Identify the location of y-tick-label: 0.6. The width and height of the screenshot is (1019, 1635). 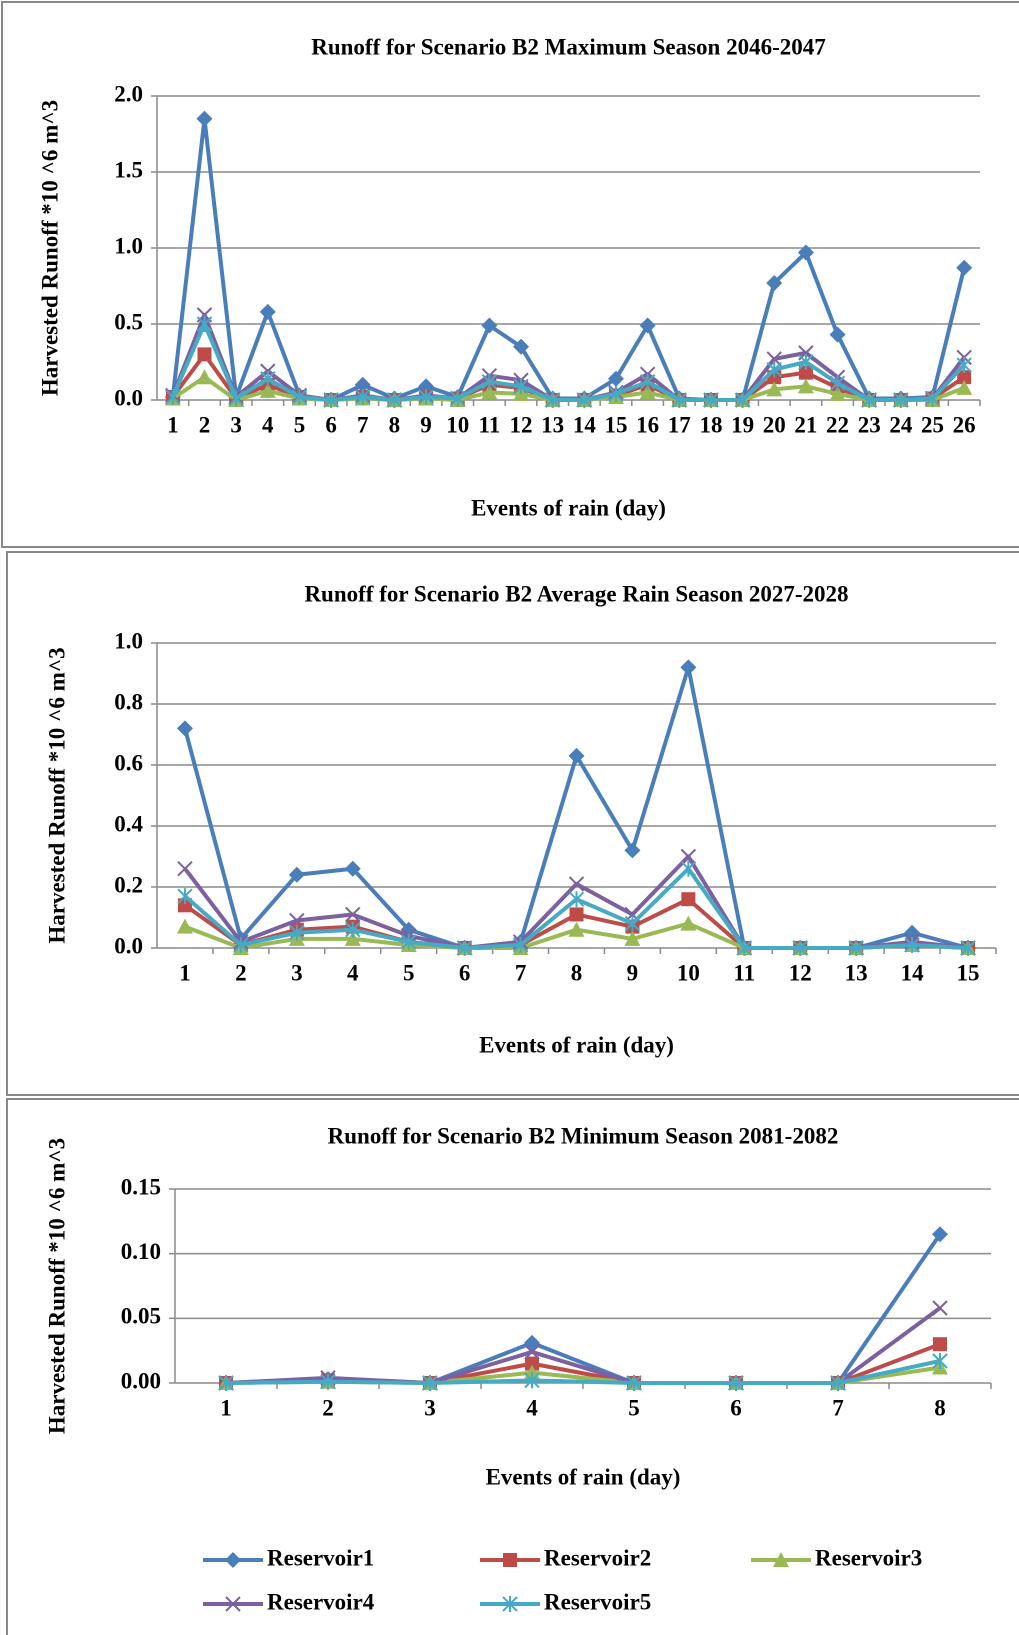
(128, 762).